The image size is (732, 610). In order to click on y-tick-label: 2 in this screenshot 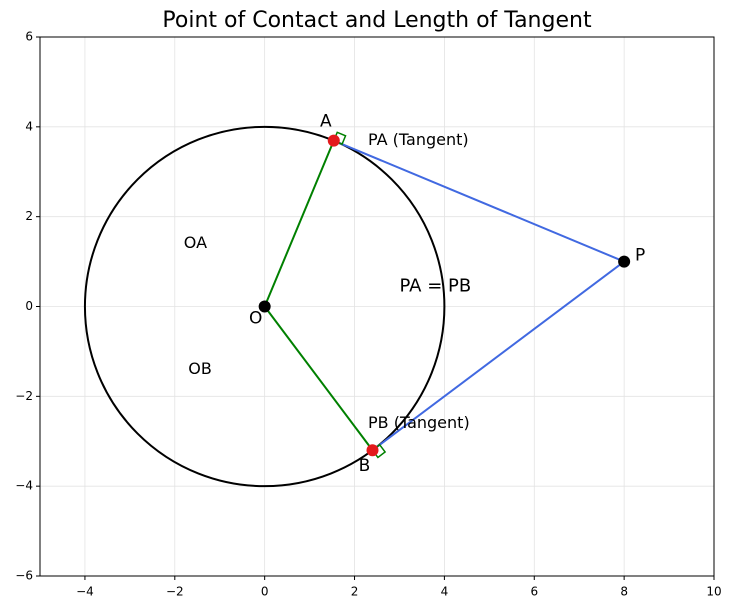, I will do `click(29, 216)`.